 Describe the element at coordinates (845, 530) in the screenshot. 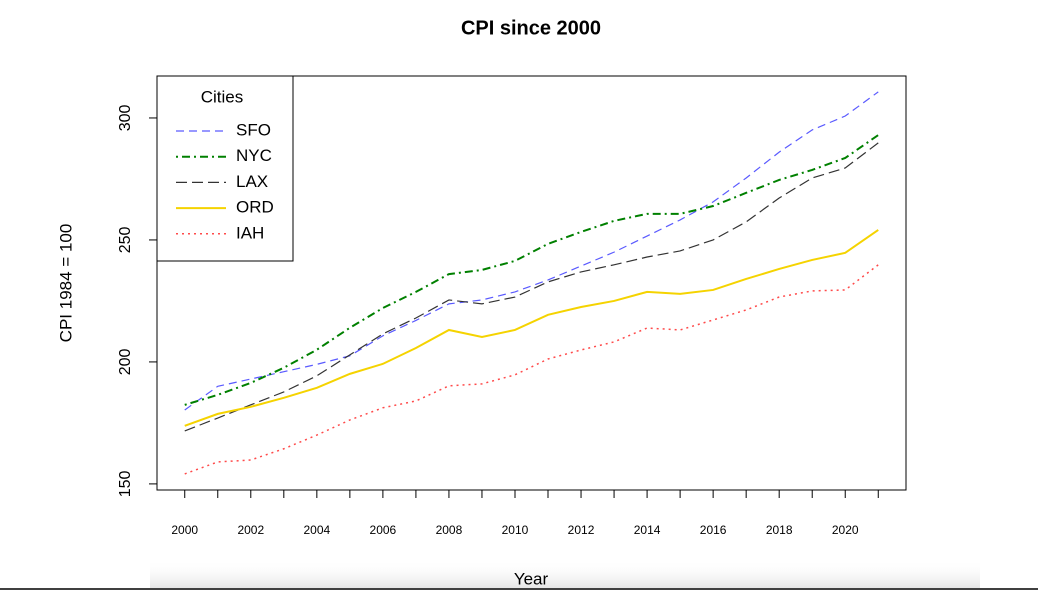

I see `x-tick-label: 2020` at that location.